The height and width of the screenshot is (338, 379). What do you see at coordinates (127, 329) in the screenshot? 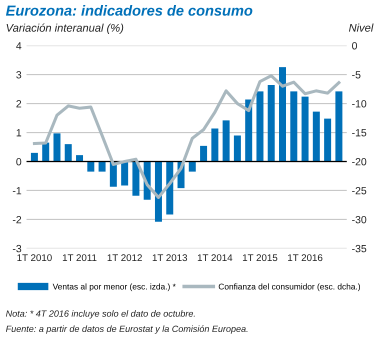
I see `source-note: Fuente: a partir de datos de Eurostat y la Comisión Europea.` at bounding box center [127, 329].